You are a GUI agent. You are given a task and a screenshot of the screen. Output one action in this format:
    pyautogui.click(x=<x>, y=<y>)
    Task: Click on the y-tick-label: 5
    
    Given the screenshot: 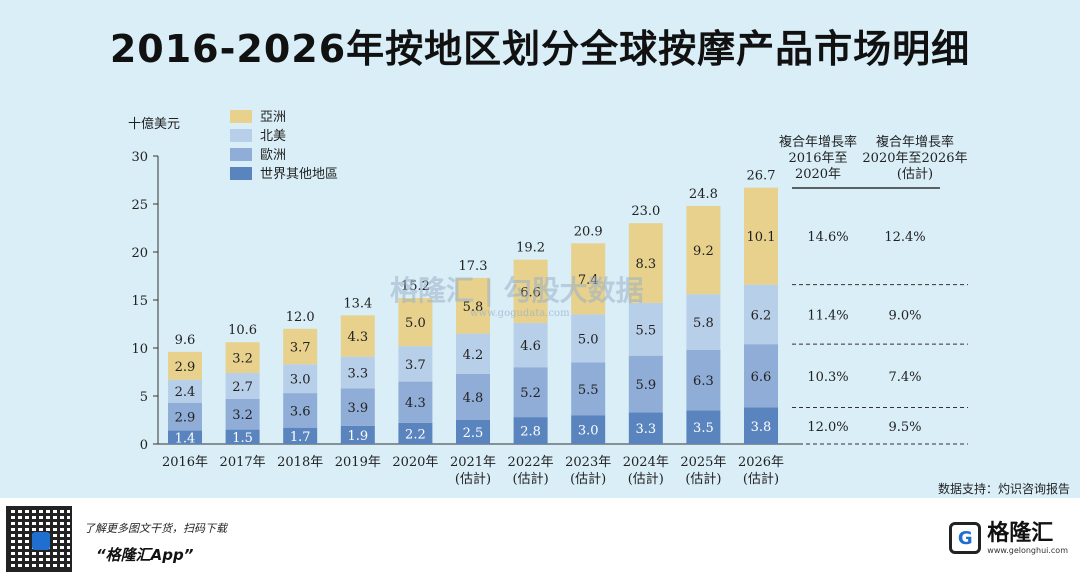 What is the action you would take?
    pyautogui.click(x=144, y=397)
    